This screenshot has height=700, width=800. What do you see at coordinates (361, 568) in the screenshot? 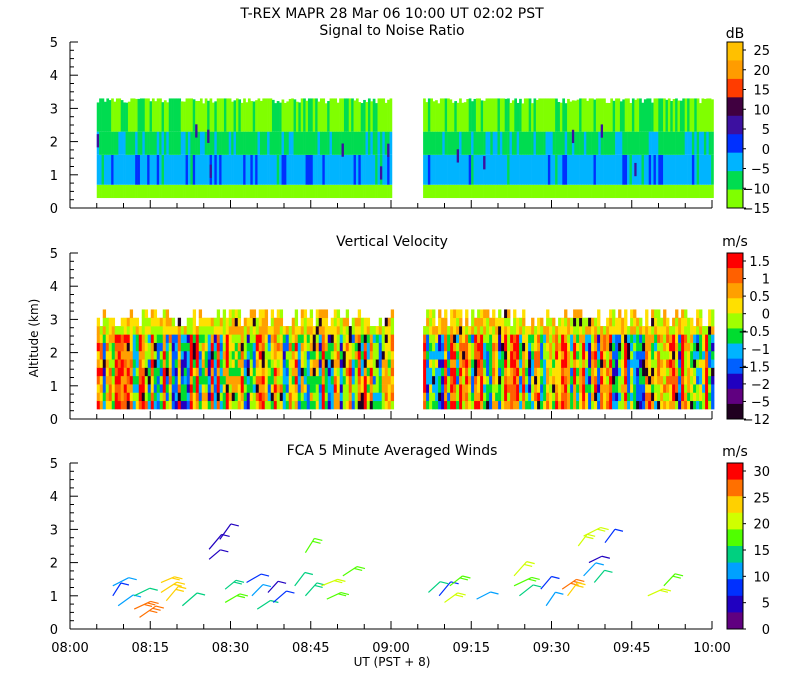
I see `wind-barb-flag` at bounding box center [361, 568].